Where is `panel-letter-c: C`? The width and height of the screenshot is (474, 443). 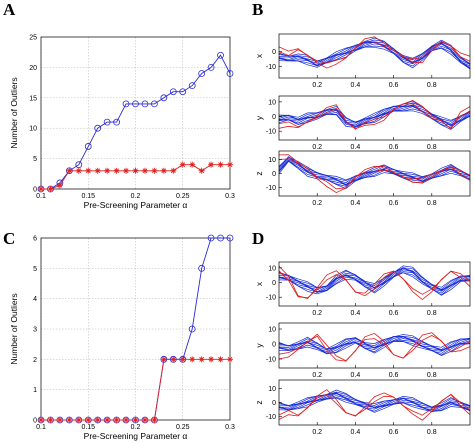
panel-letter-c: C is located at coordinates (9, 238).